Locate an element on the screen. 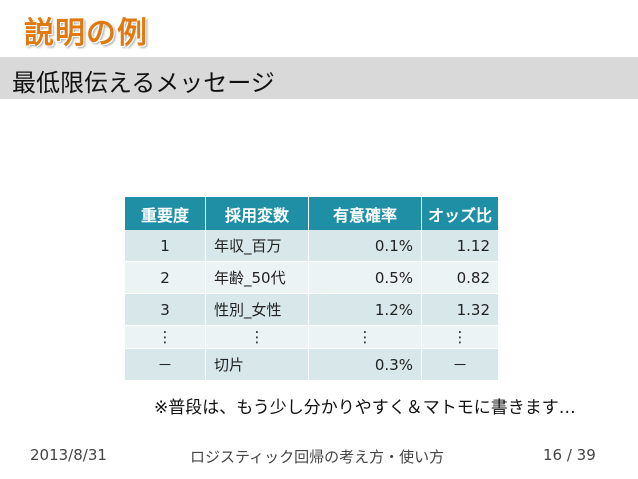  table-row-ellipsis: ⋮ ⋮ ⋮ ⋮ is located at coordinates (312, 337).